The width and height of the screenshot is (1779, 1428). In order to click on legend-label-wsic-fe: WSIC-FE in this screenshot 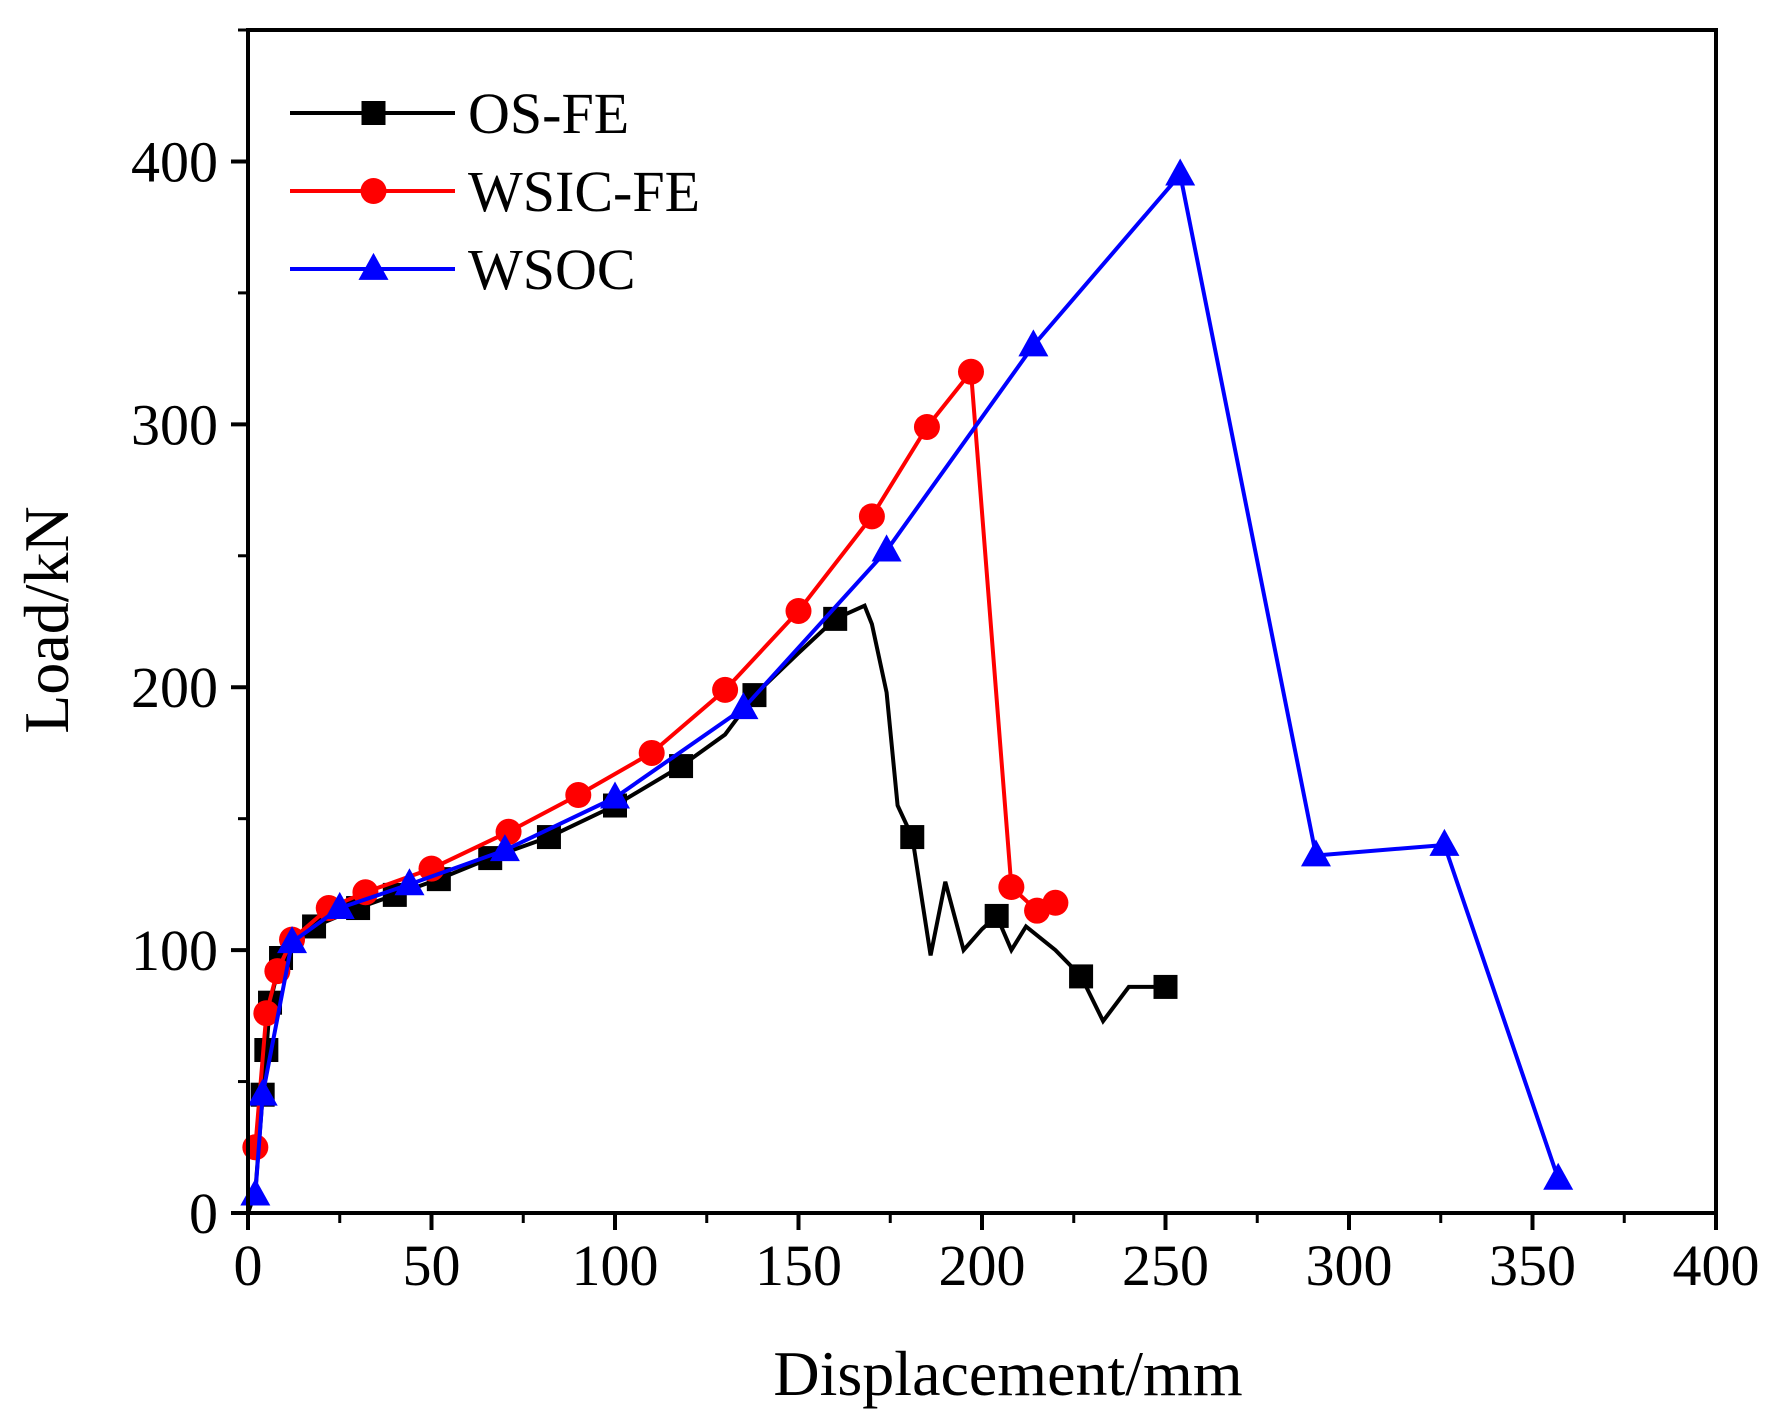, I will do `click(584, 191)`.